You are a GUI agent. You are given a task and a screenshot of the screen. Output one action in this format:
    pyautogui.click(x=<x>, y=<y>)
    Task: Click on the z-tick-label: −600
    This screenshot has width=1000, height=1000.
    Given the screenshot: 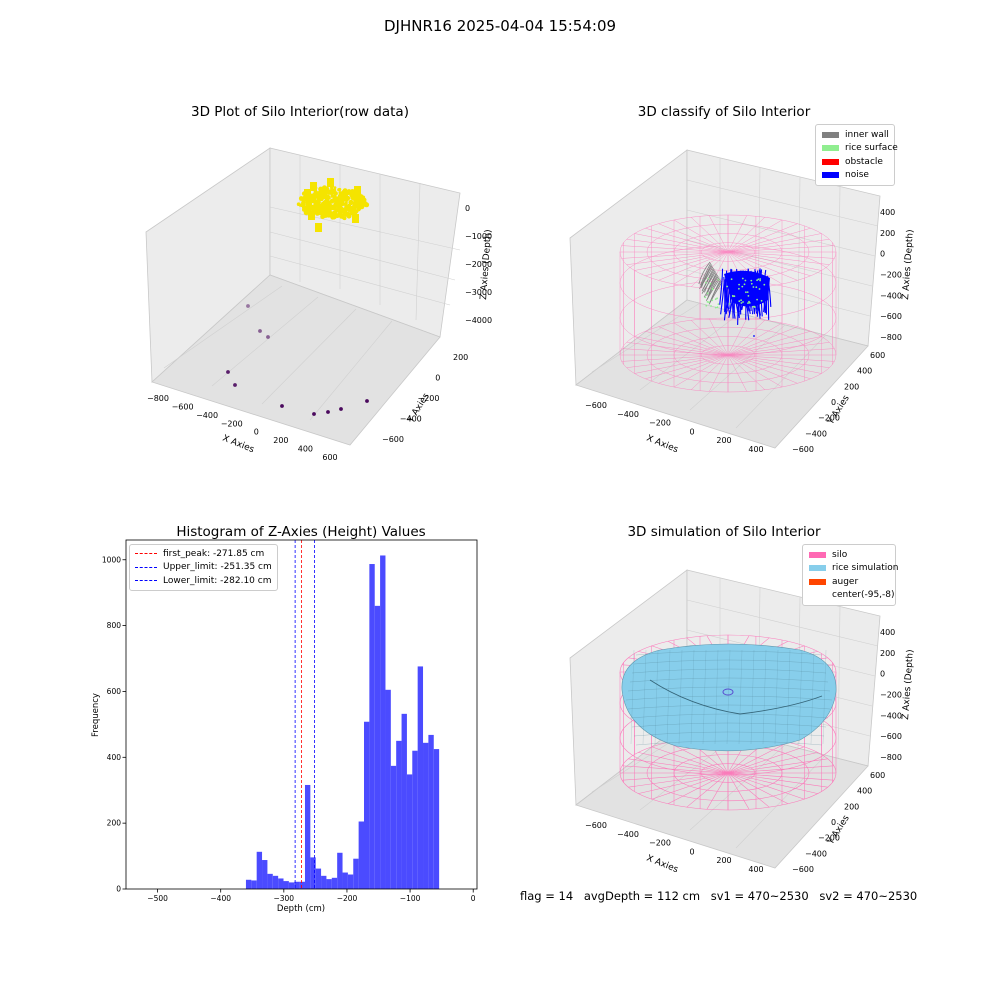 What is the action you would take?
    pyautogui.click(x=891, y=736)
    